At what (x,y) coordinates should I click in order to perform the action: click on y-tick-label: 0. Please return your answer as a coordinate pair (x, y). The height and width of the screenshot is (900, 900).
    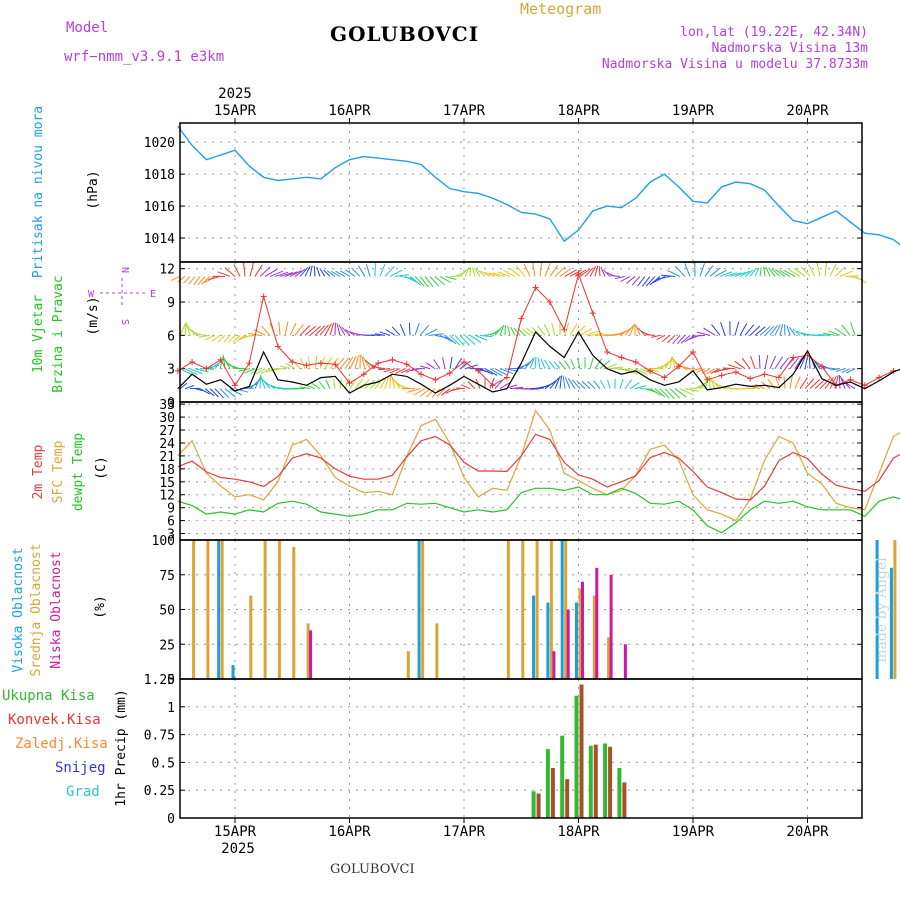
    Looking at the image, I should click on (171, 680).